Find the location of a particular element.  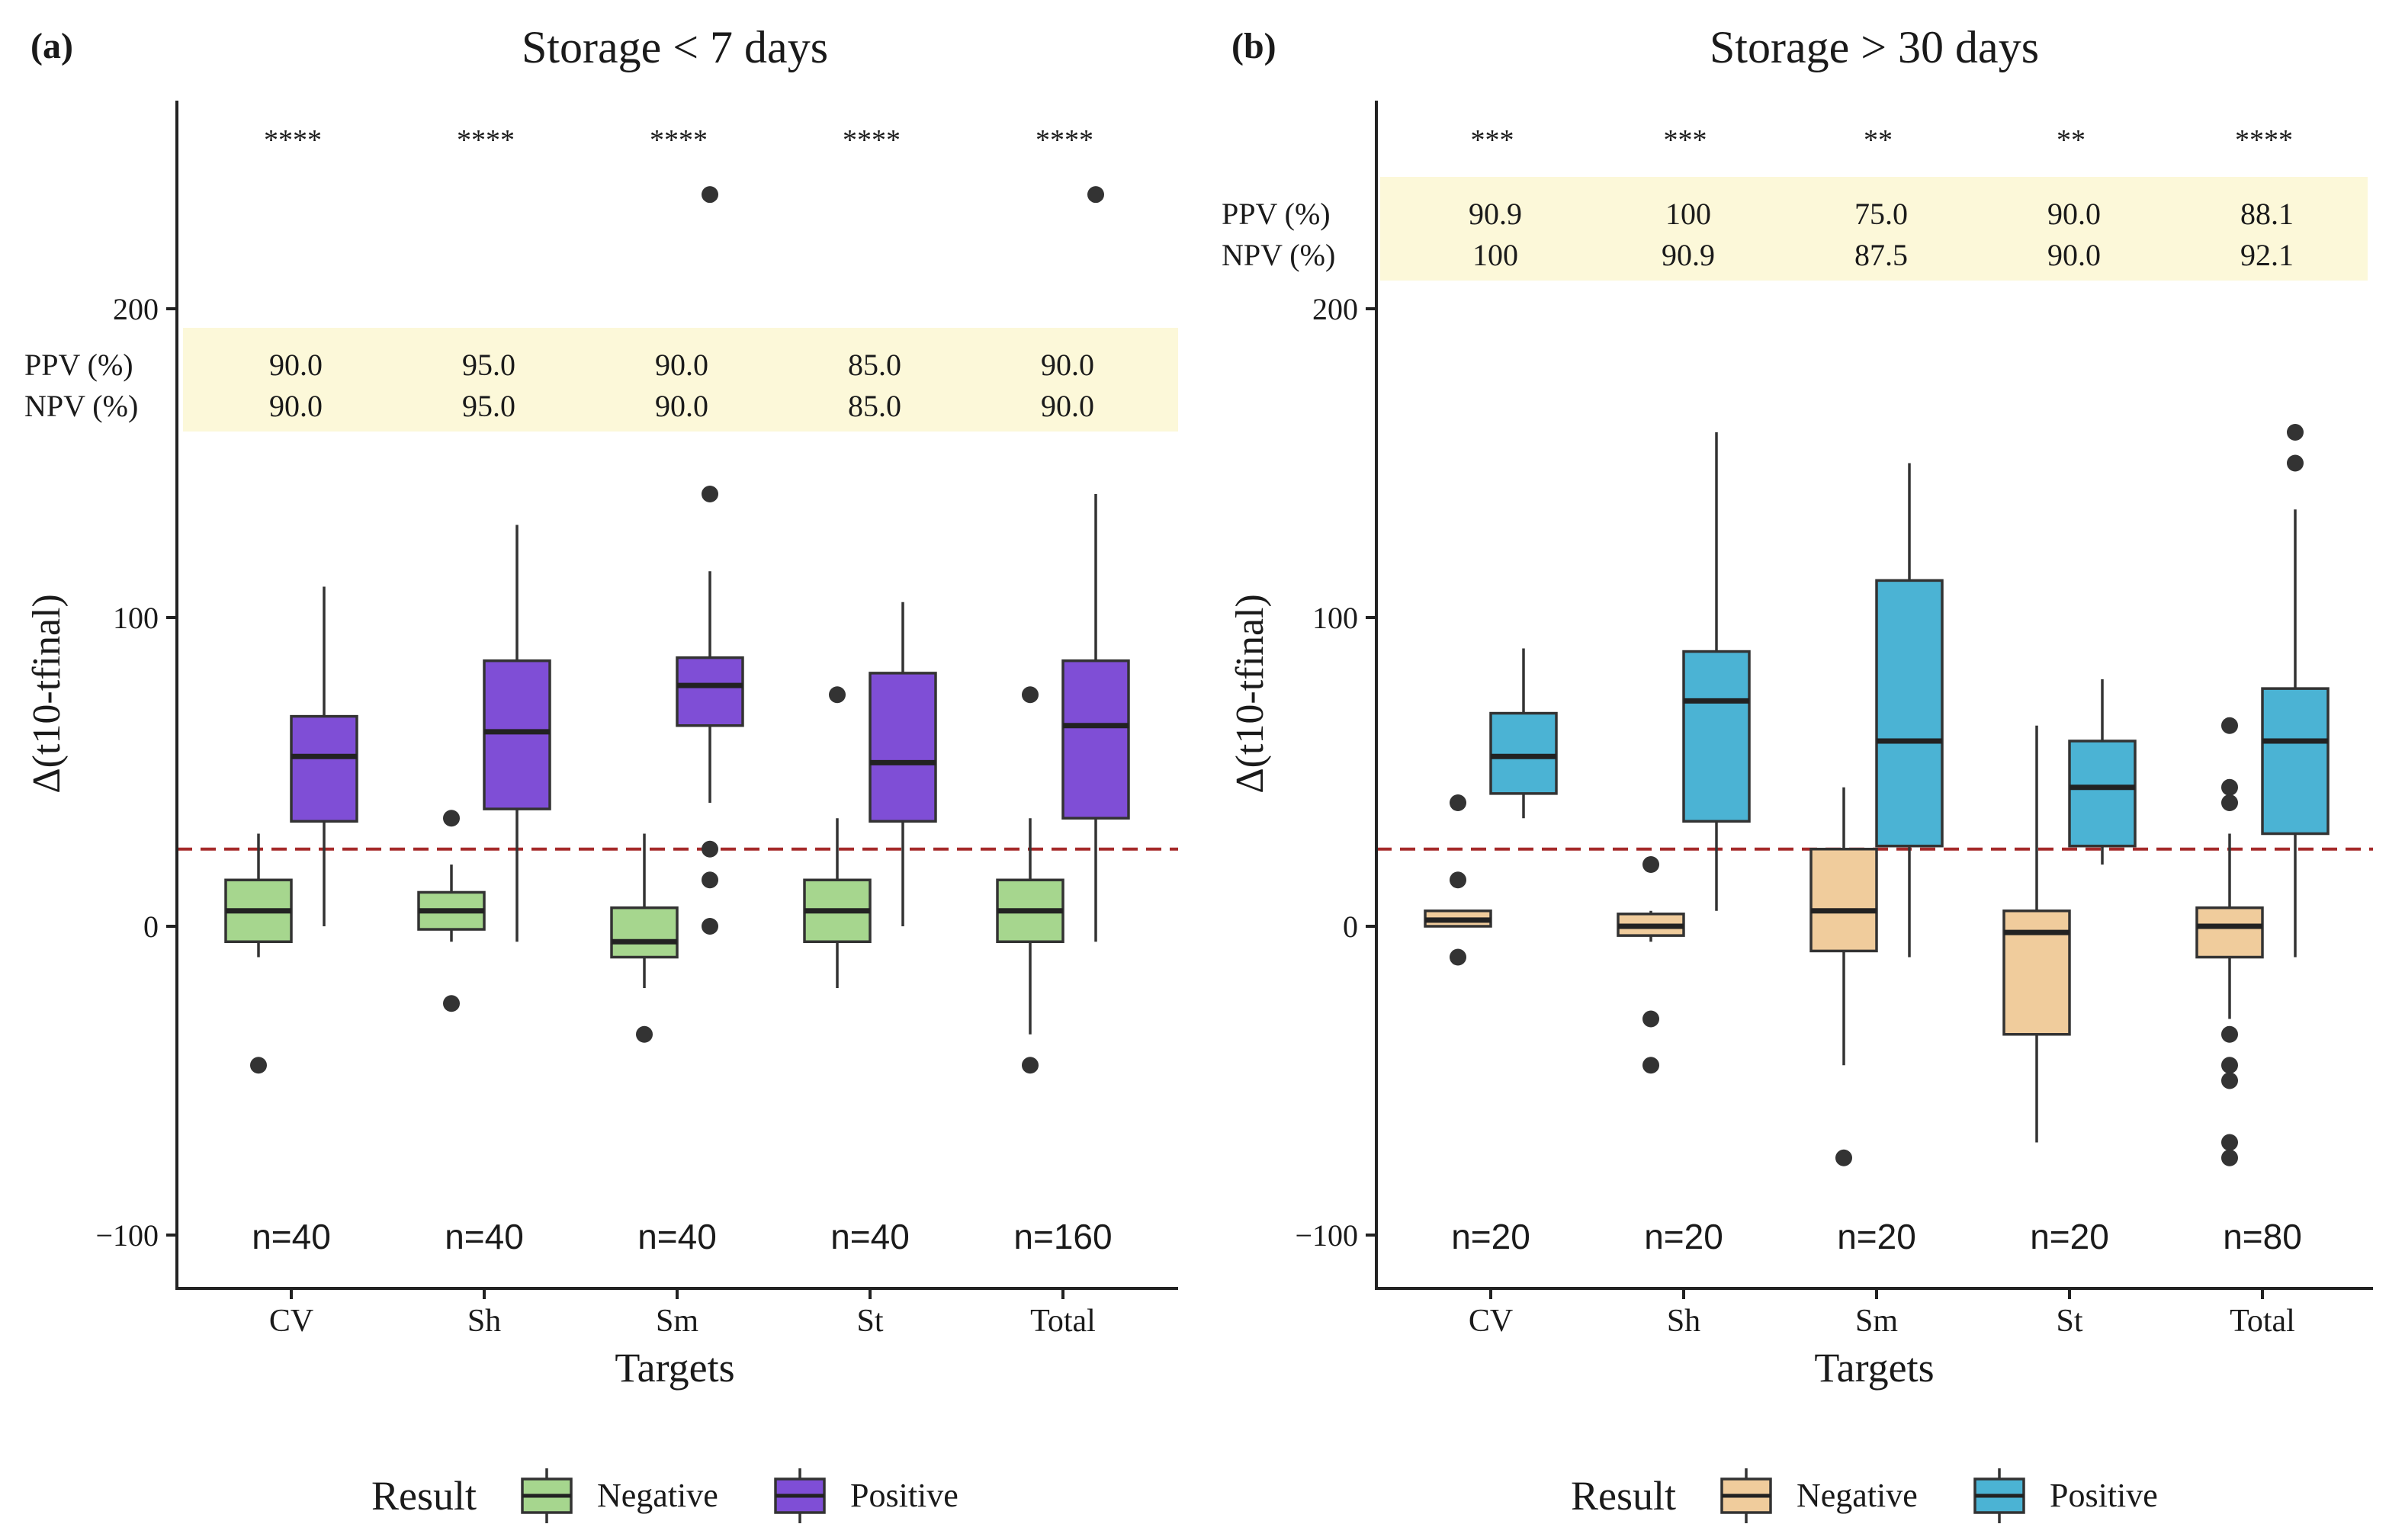

sample-count: n=160 is located at coordinates (1062, 1237).